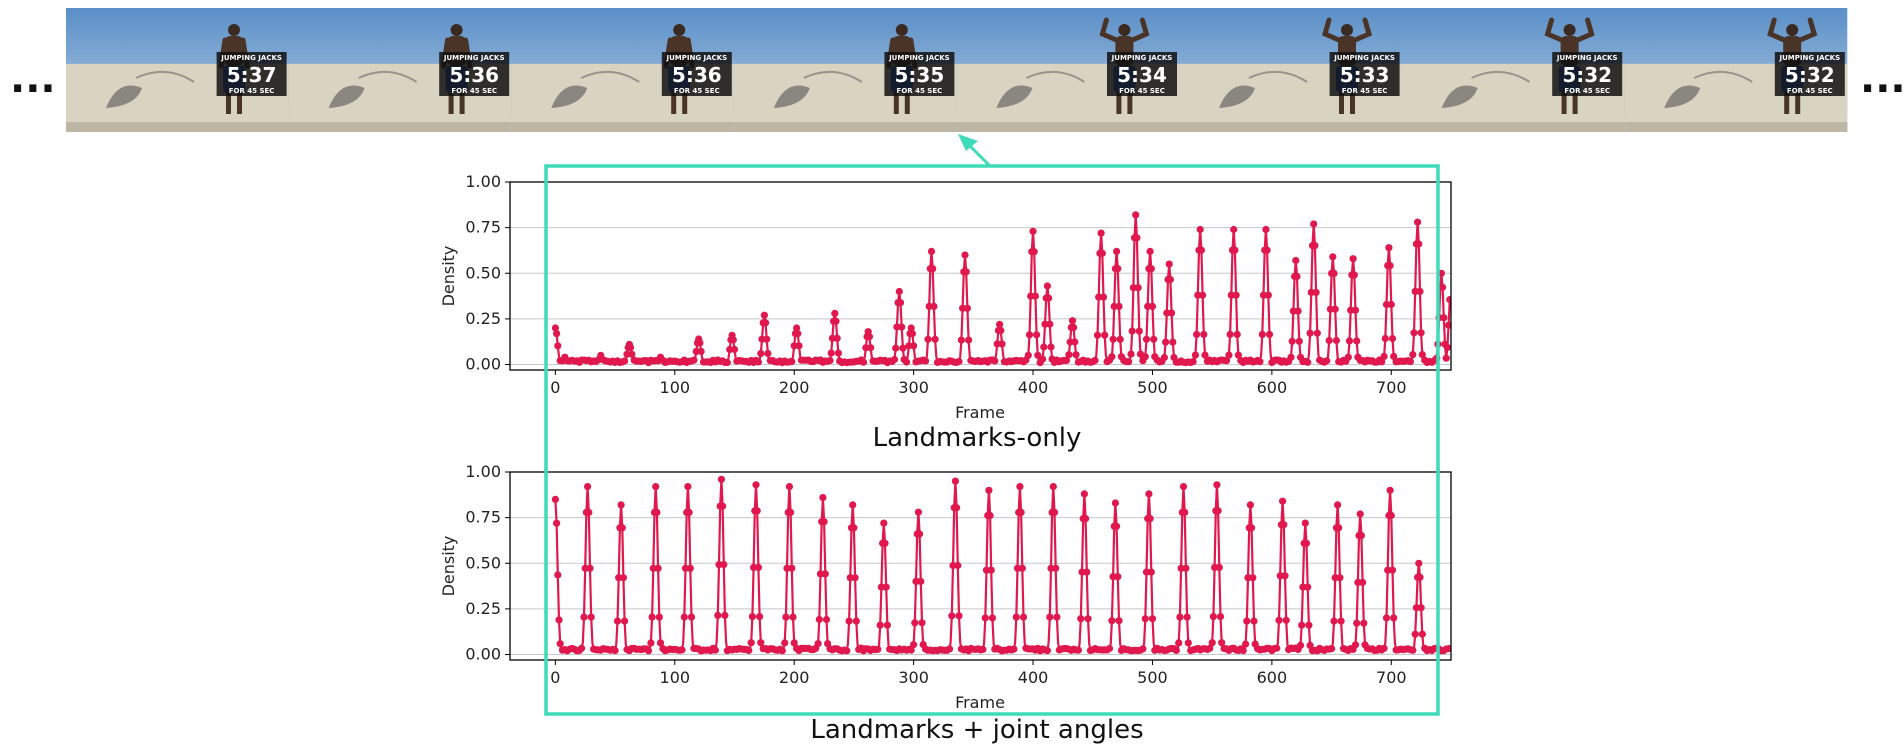 The image size is (1904, 751). I want to click on x-tick-label: 500, so click(1152, 387).